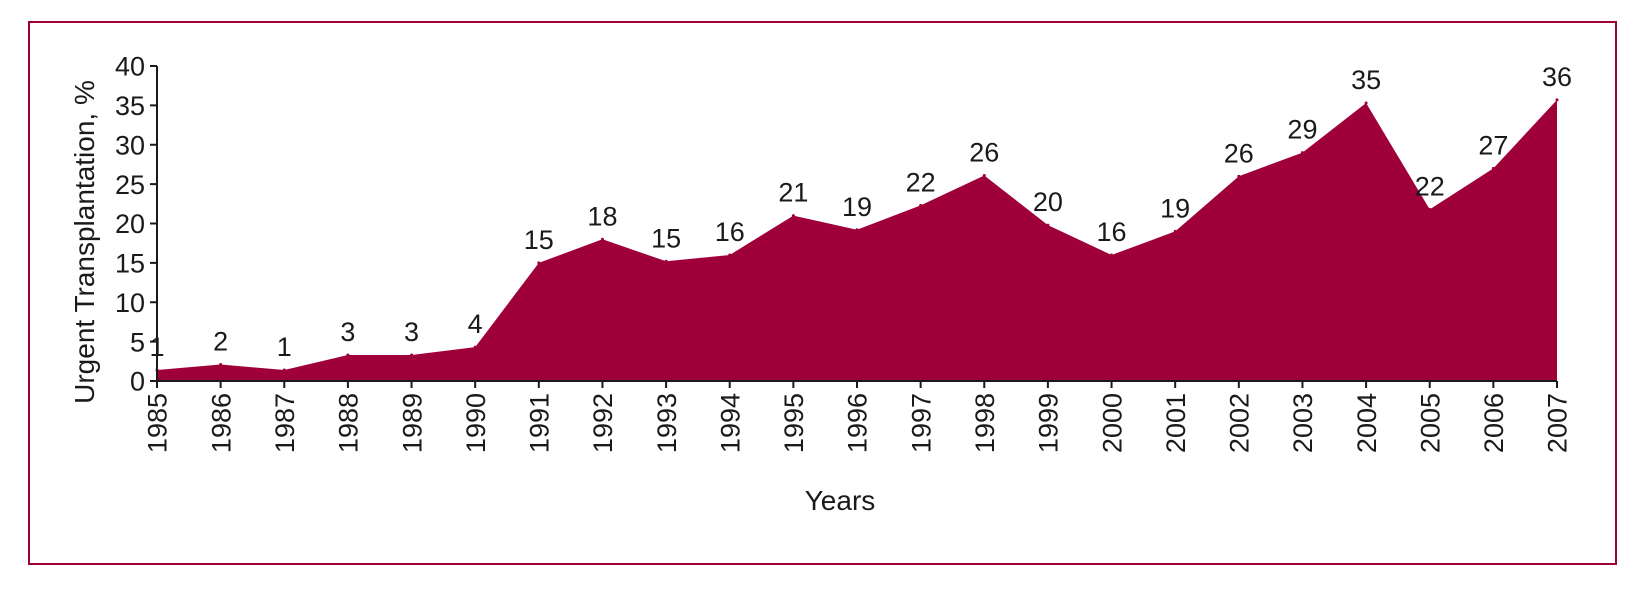 This screenshot has width=1633, height=604. Describe the element at coordinates (1112, 255) in the screenshot. I see `data-point-2000` at that location.